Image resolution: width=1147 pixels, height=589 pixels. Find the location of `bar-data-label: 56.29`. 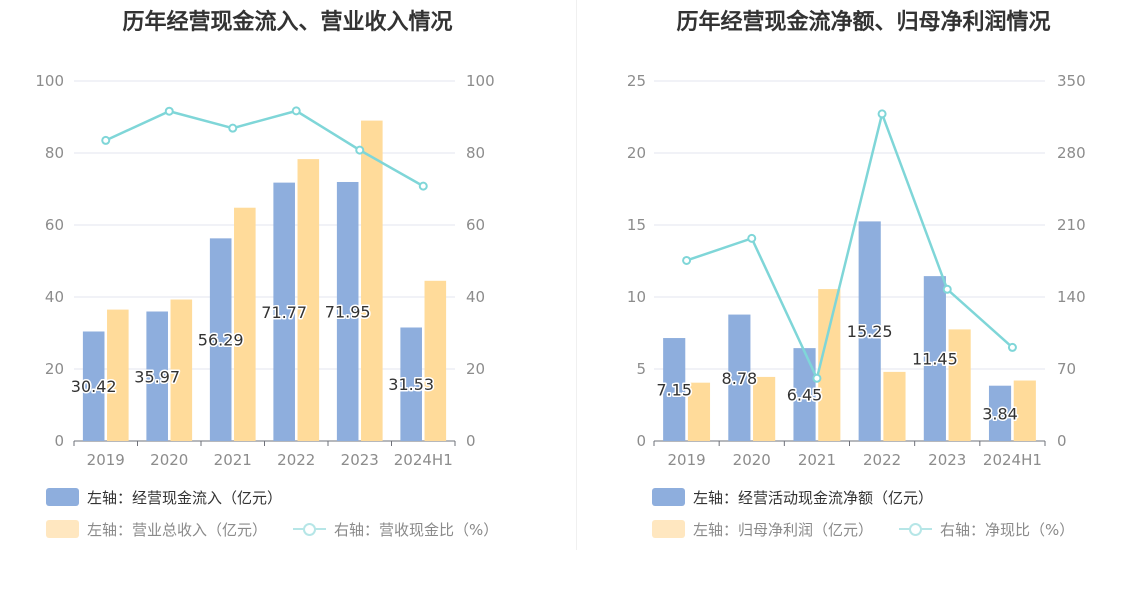

bar-data-label: 56.29 is located at coordinates (221, 340).